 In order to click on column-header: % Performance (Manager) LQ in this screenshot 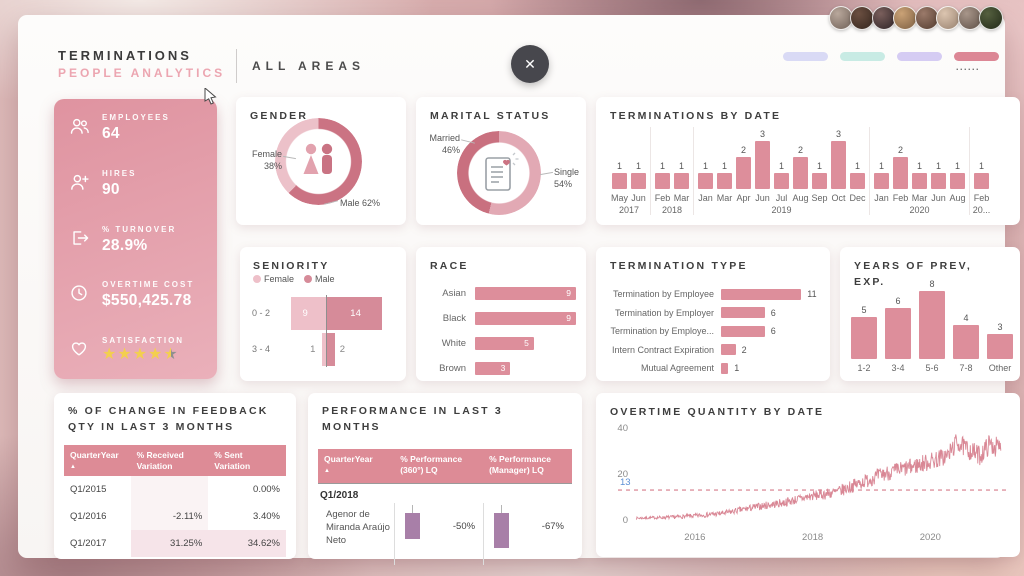, I will do `click(527, 466)`.